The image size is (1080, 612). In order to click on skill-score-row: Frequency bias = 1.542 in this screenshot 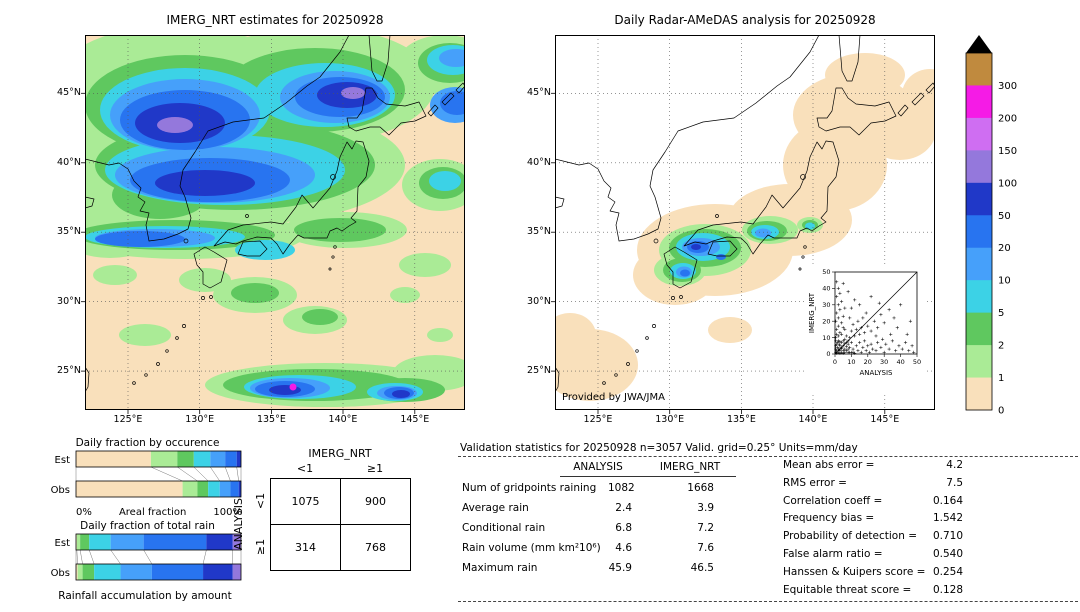, I will do `click(873, 518)`.